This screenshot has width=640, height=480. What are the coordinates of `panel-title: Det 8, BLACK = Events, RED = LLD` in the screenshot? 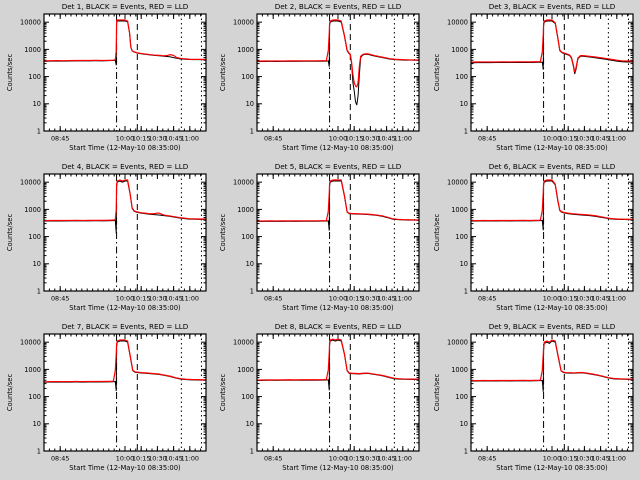 It's located at (338, 326).